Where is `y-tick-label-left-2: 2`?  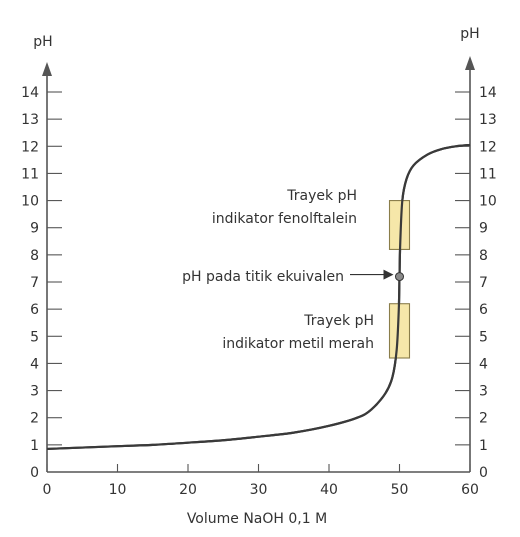
y-tick-label-left-2: 2 is located at coordinates (34, 419).